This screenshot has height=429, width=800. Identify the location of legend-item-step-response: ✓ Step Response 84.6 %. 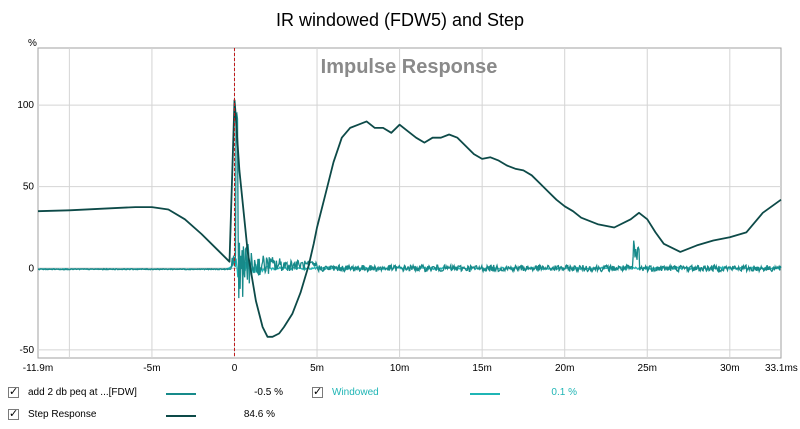
(158, 416).